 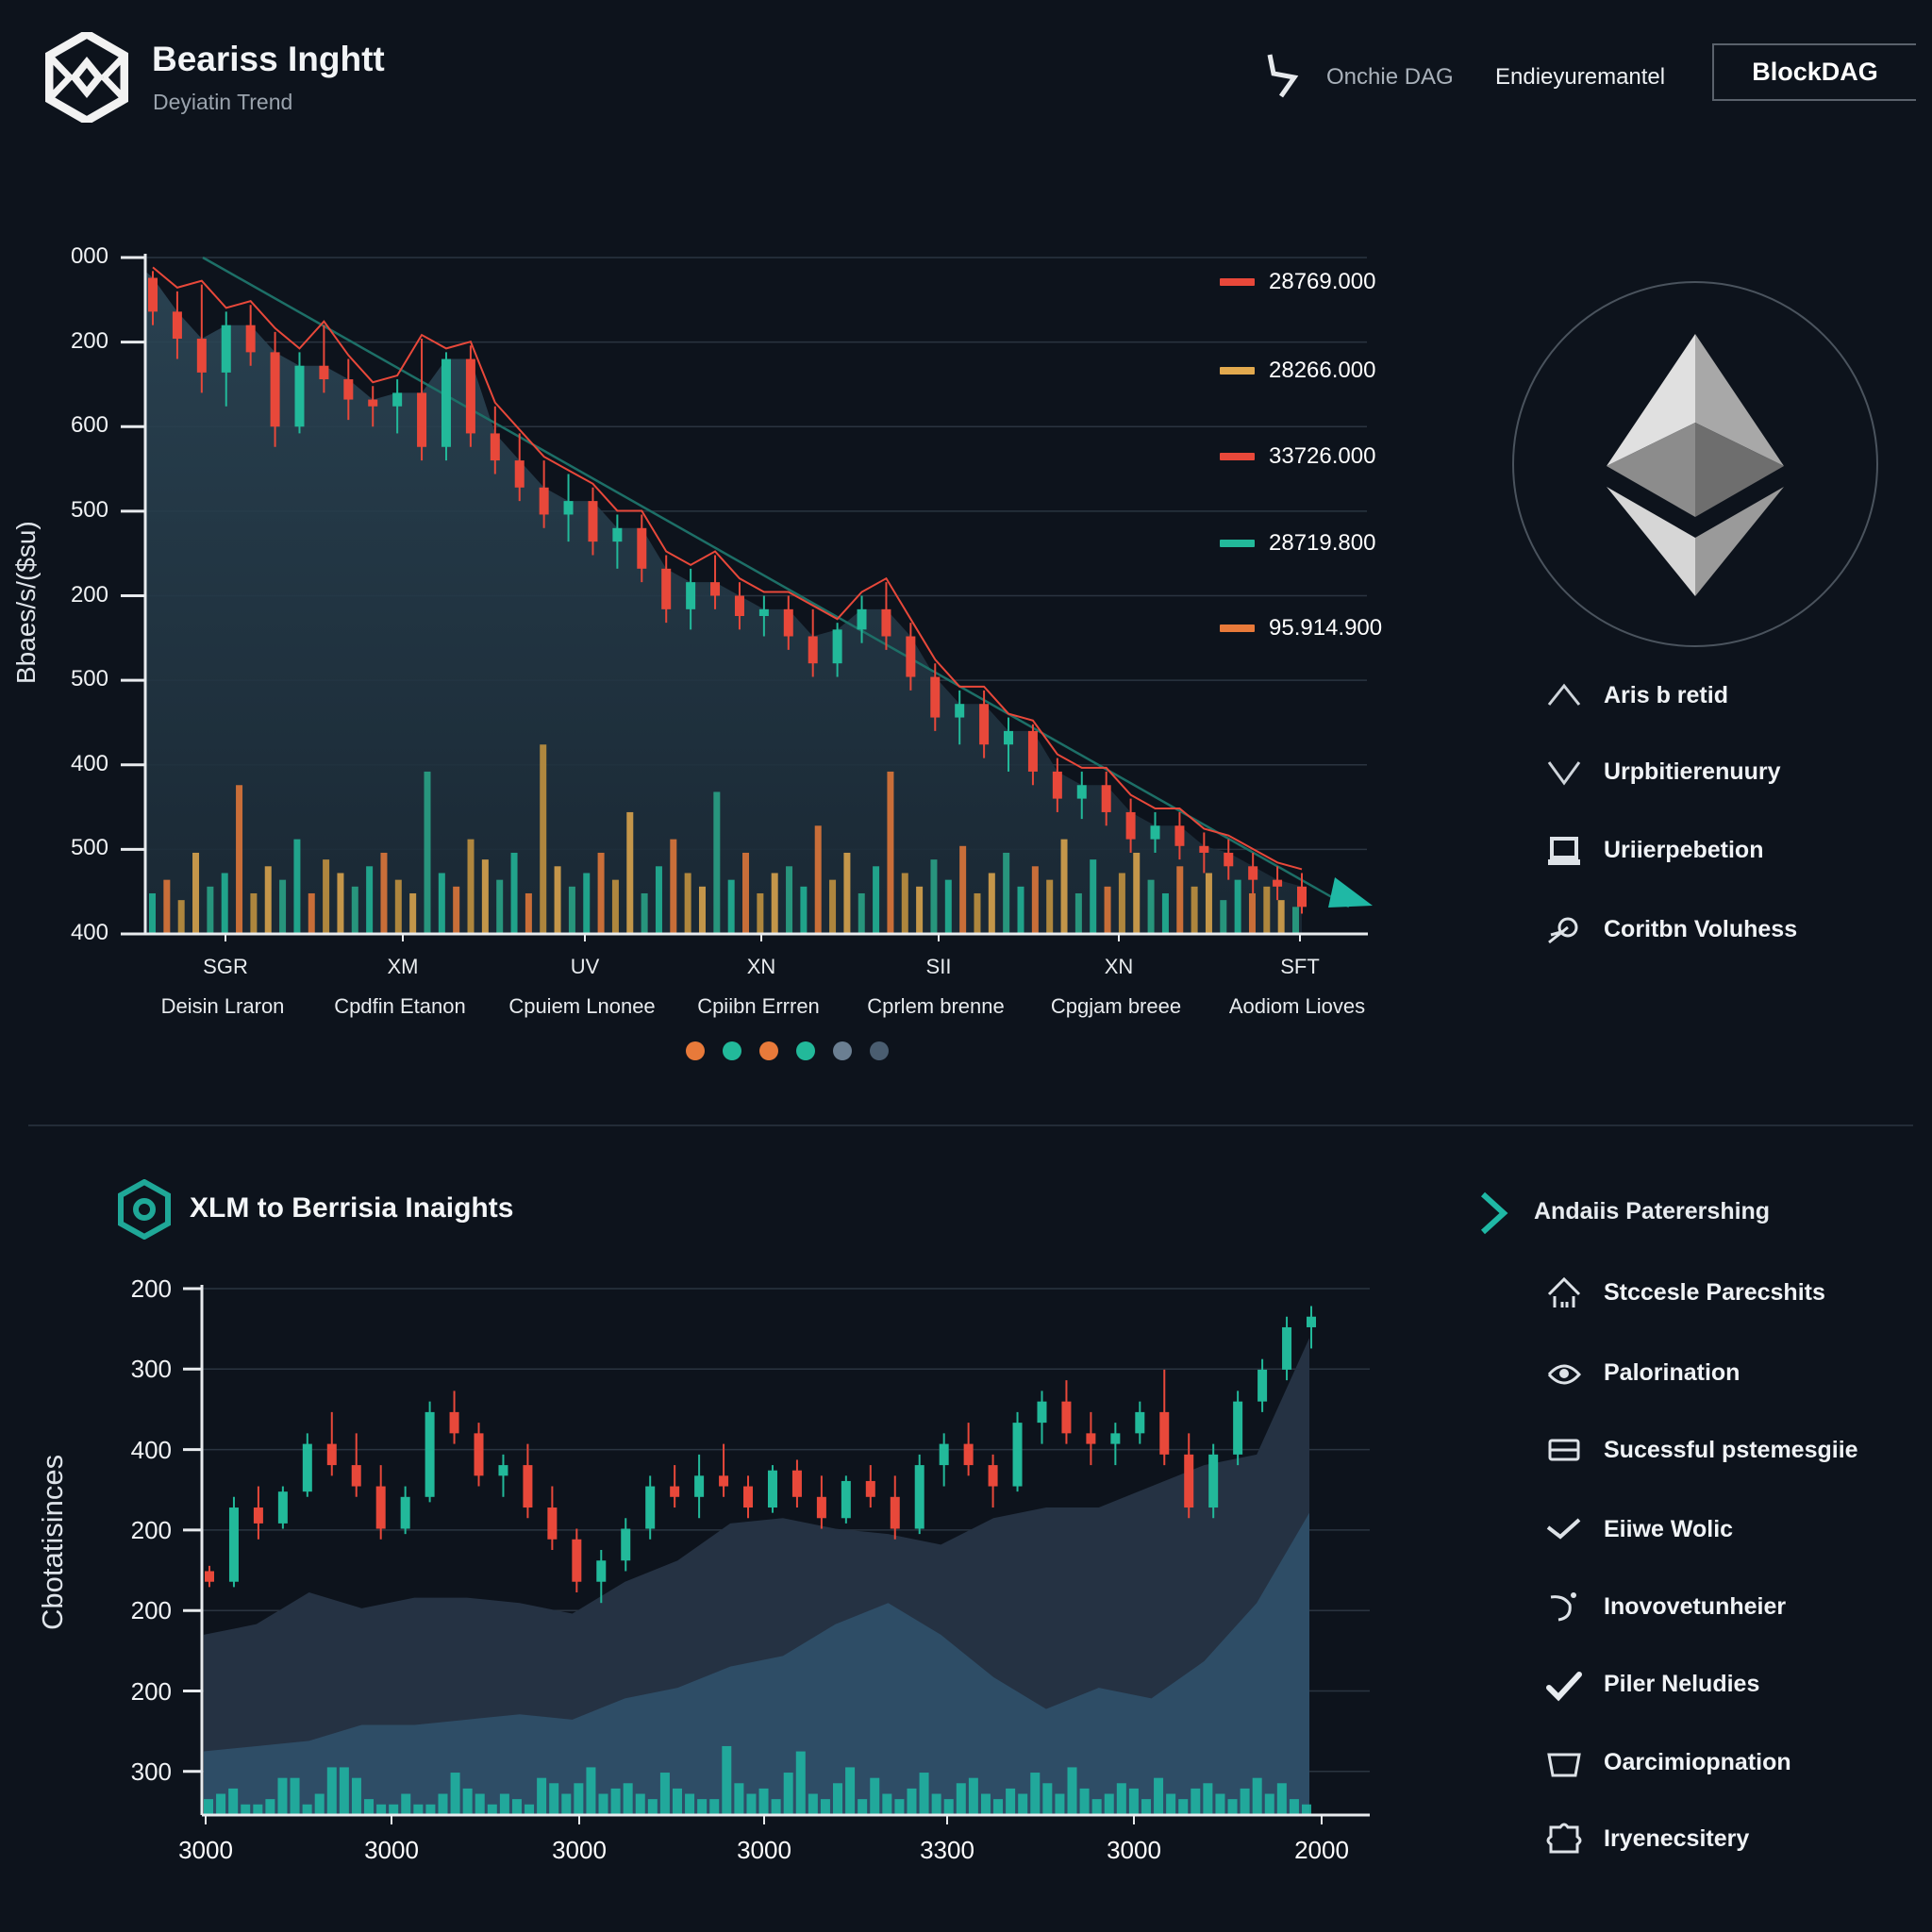 I want to click on section-divider, so click(x=971, y=1125).